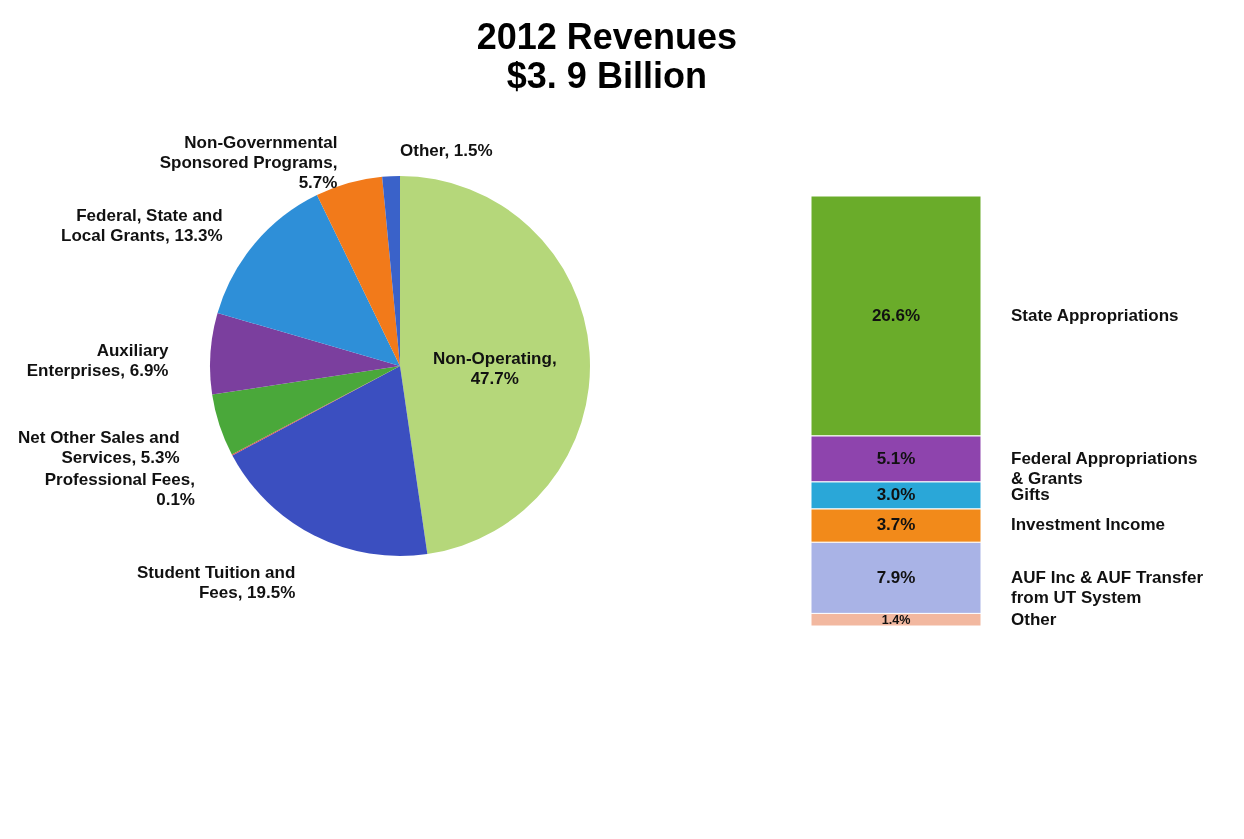  I want to click on data-label: 1.4%, so click(896, 619).